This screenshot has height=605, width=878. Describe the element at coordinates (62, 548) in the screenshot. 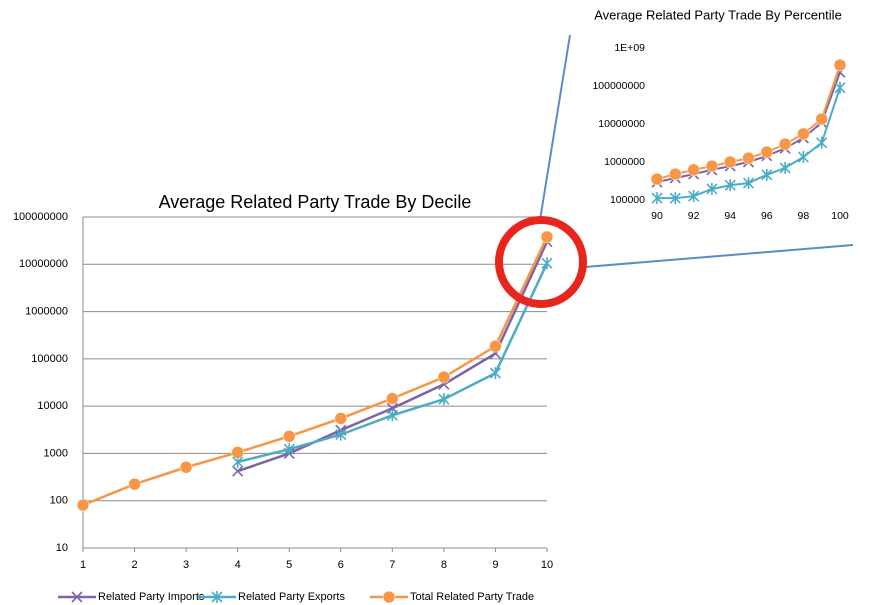

I see `y-tick-label: 10` at that location.